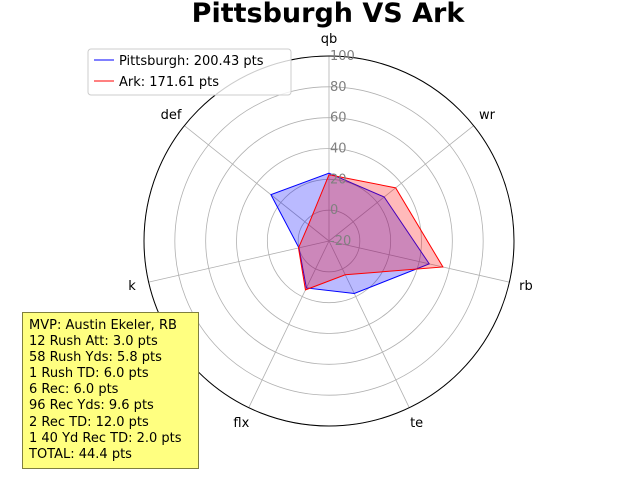  Describe the element at coordinates (329, 14) in the screenshot. I see `chart-title: Pittsburgh VS Ark` at that location.